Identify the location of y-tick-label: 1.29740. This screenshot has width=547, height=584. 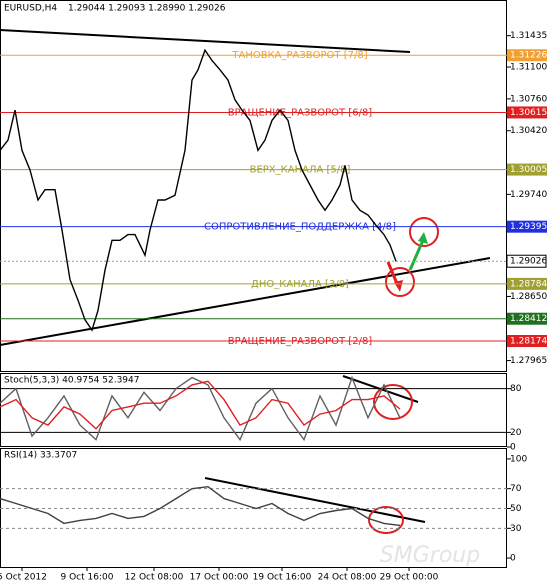
(528, 195).